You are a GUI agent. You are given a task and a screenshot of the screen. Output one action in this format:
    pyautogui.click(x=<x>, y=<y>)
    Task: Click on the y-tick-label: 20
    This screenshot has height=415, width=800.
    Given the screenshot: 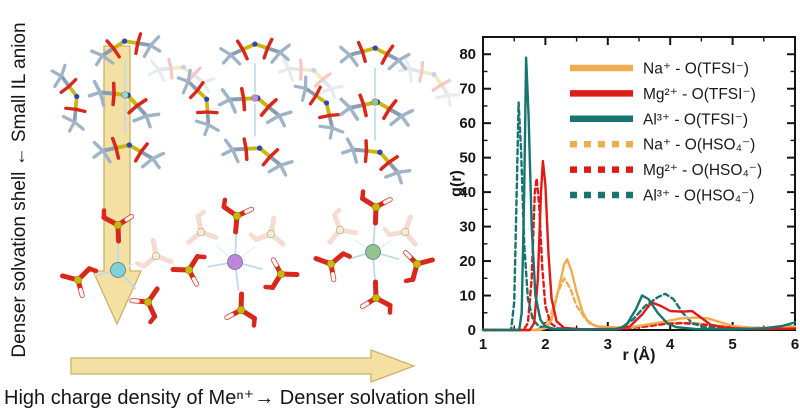 What is the action you would take?
    pyautogui.click(x=467, y=261)
    